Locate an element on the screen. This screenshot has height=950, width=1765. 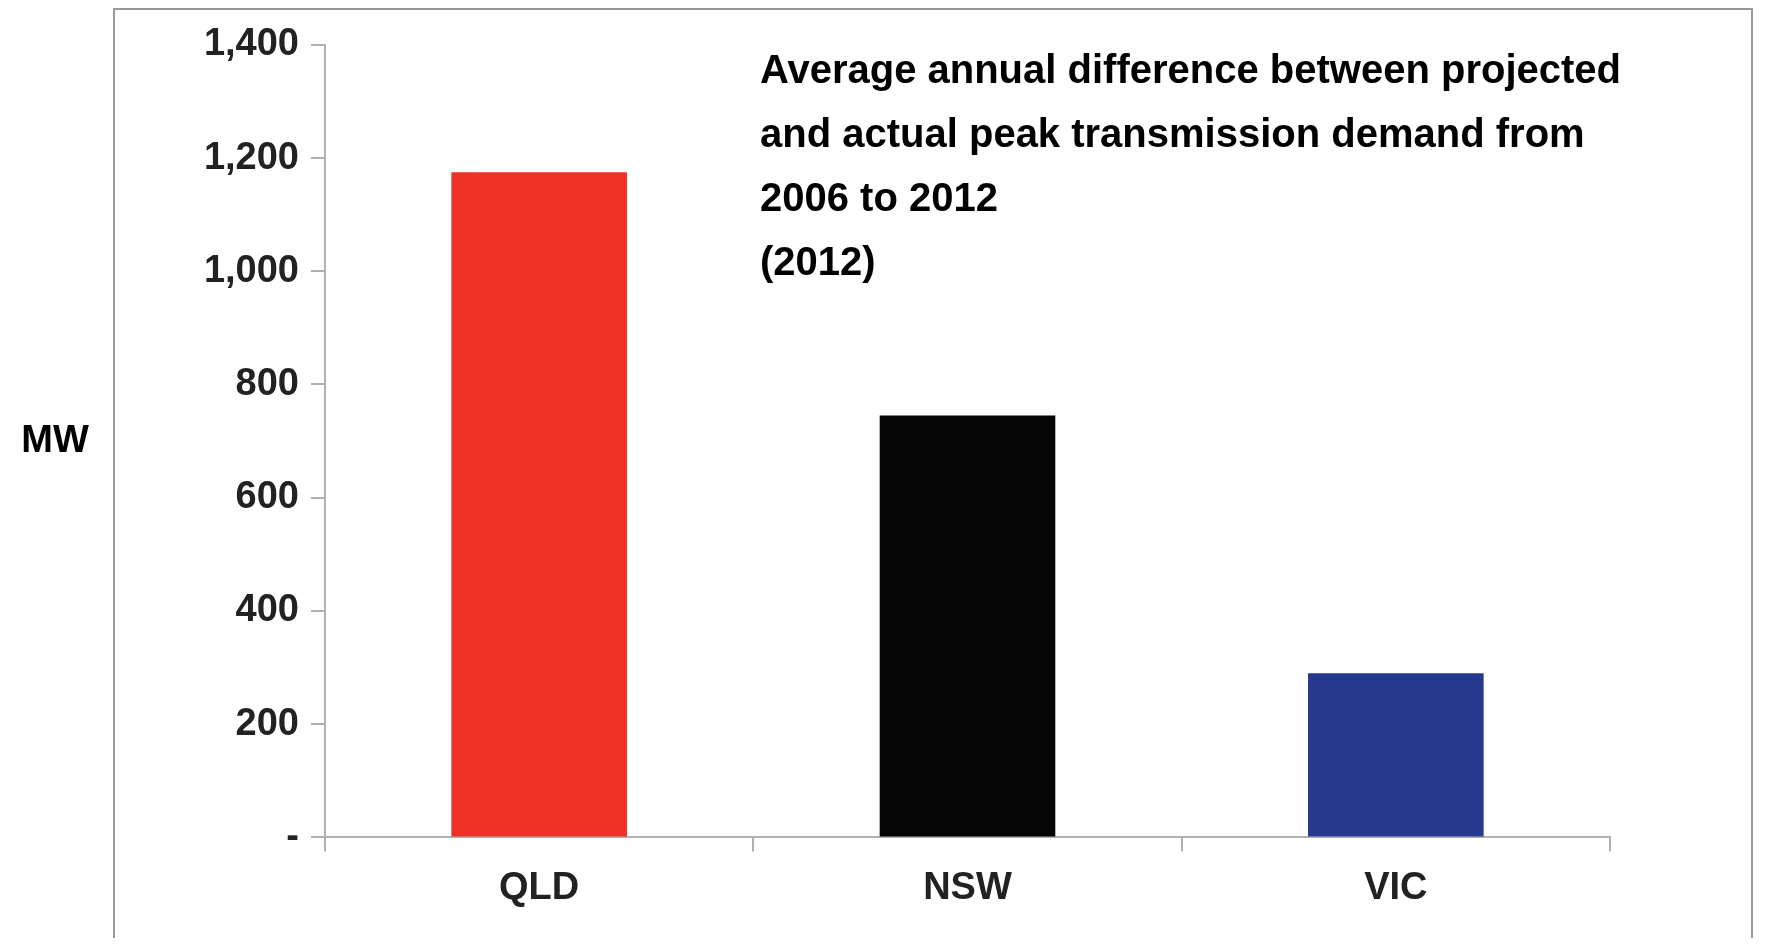
y-axis-title: MW is located at coordinates (55, 438).